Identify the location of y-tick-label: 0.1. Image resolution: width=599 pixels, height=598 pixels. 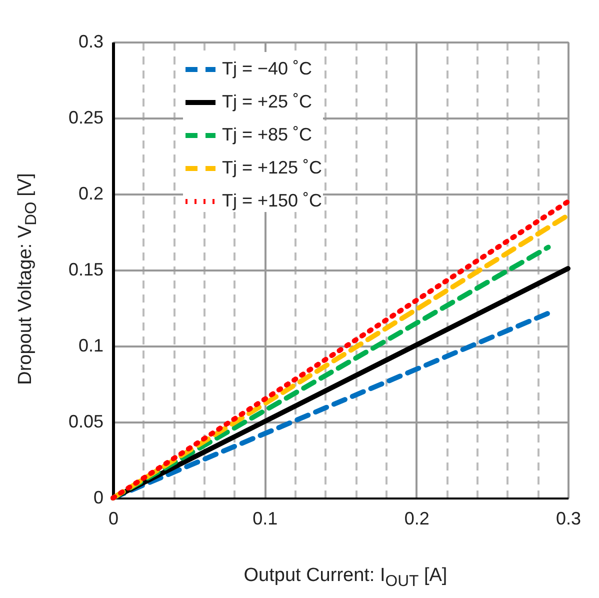
(91, 346).